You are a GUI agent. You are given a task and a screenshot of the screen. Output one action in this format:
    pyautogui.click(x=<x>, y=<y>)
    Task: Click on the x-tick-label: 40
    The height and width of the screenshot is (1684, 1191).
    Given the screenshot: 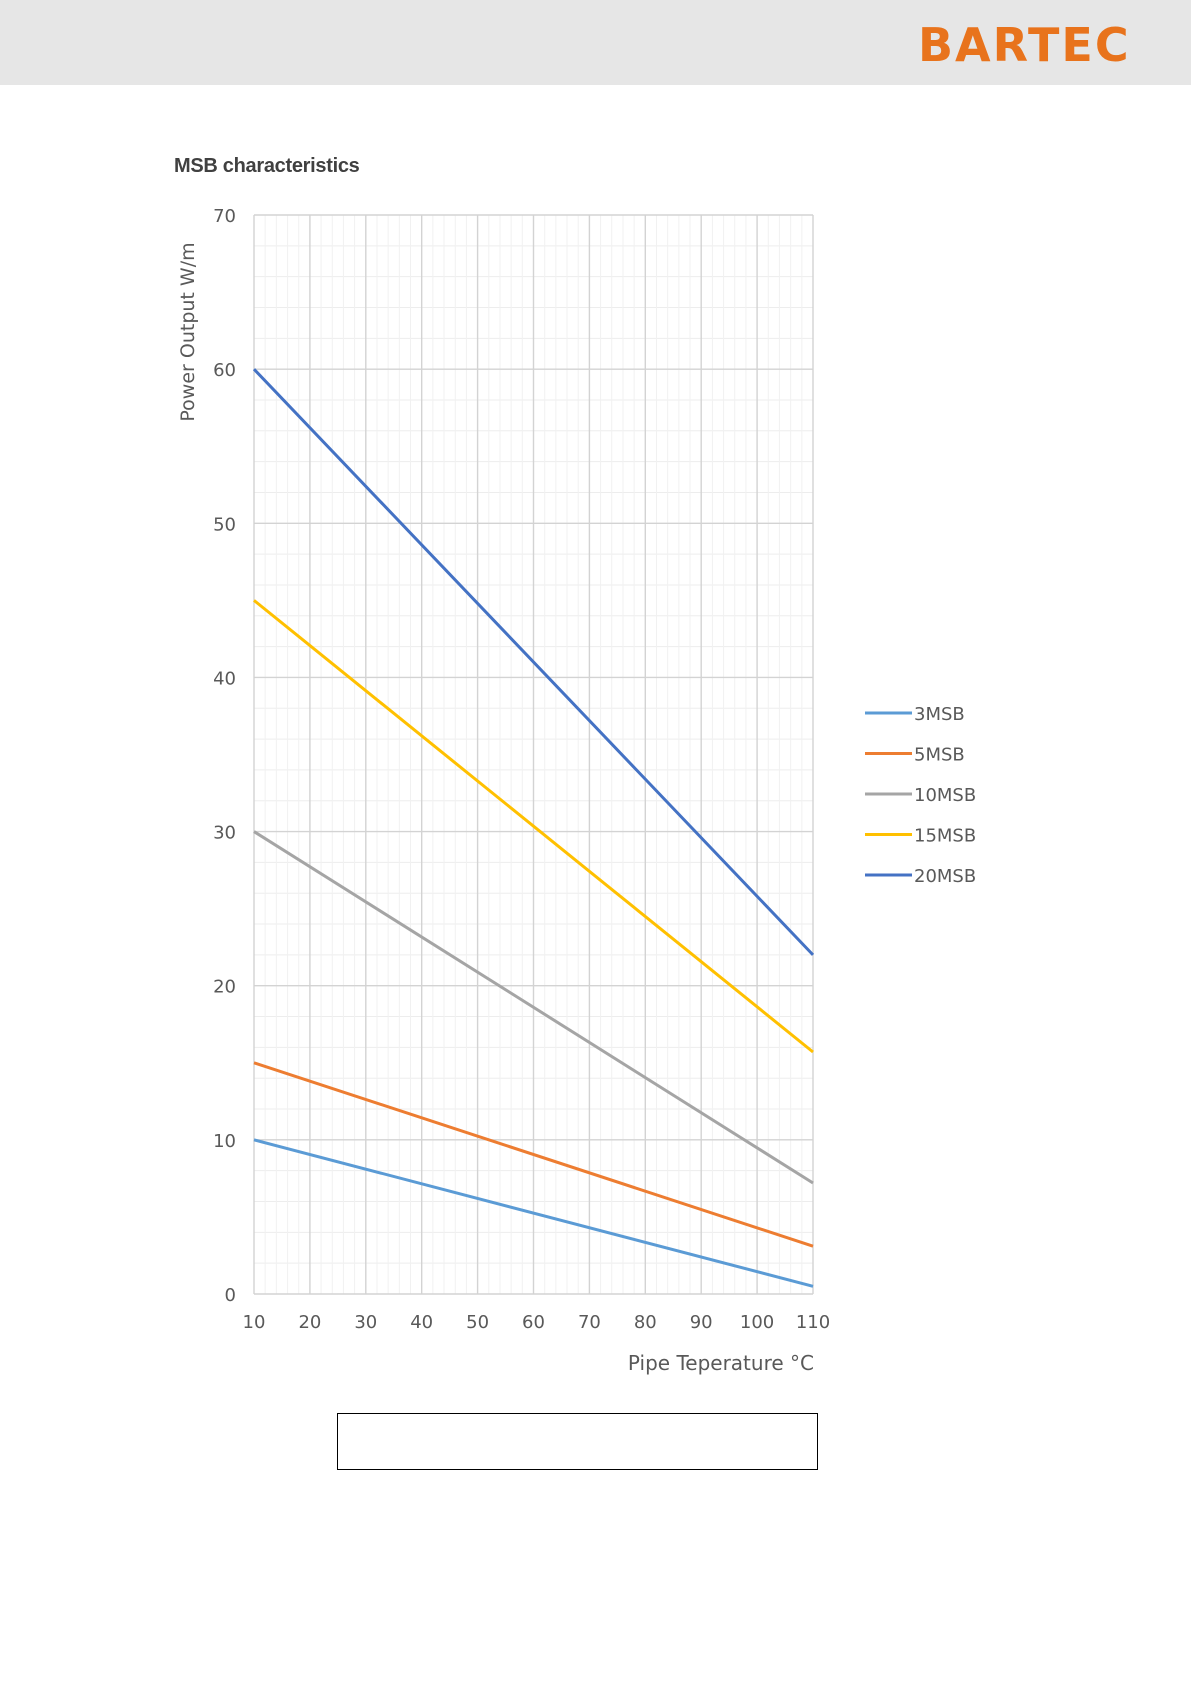 What is the action you would take?
    pyautogui.click(x=421, y=1322)
    